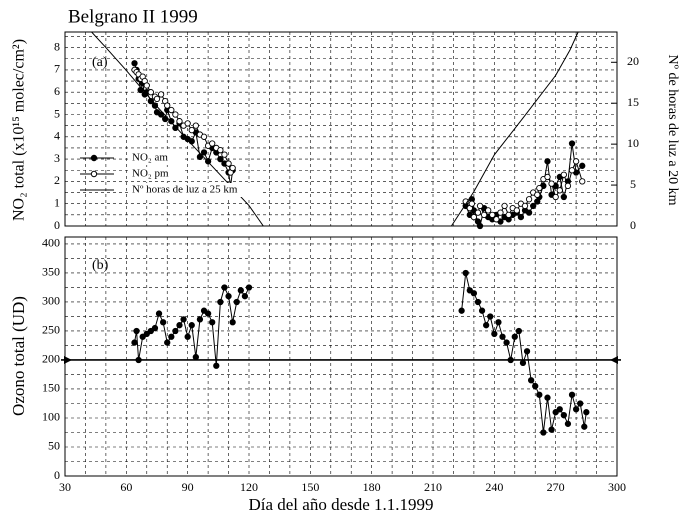 The height and width of the screenshot is (516, 690). What do you see at coordinates (633, 225) in the screenshot?
I see `y2-tick-label: 0` at bounding box center [633, 225].